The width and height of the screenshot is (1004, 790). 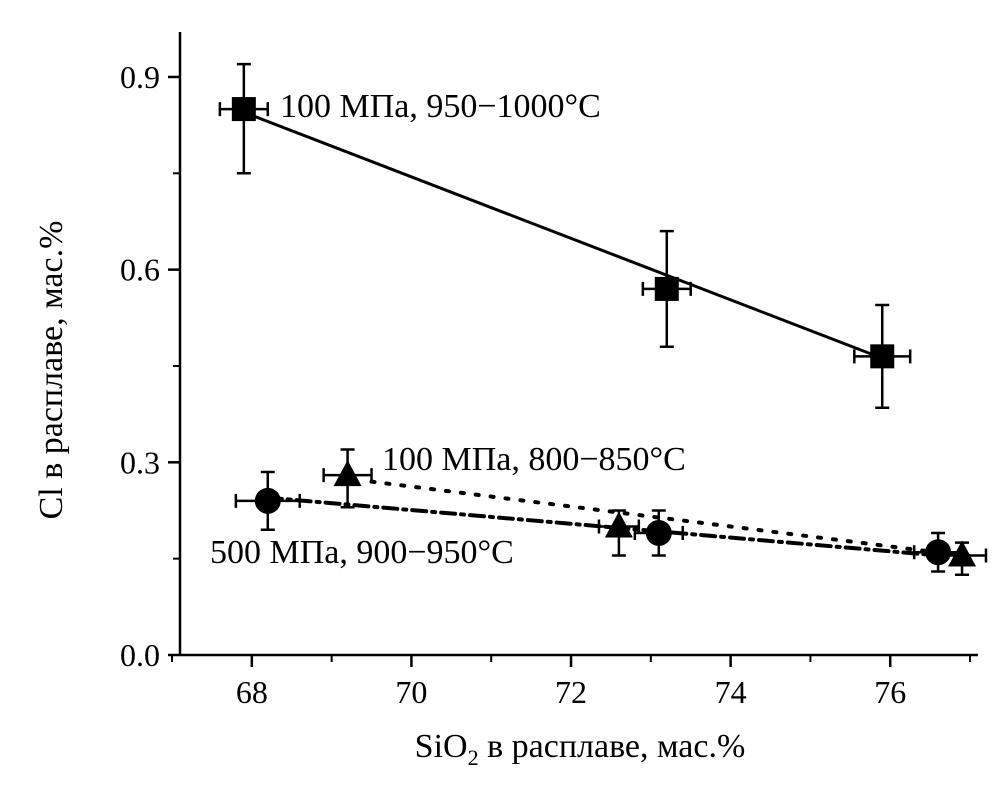 What do you see at coordinates (51, 370) in the screenshot?
I see `y-axis-label: Cl в расплаве, мас.%` at bounding box center [51, 370].